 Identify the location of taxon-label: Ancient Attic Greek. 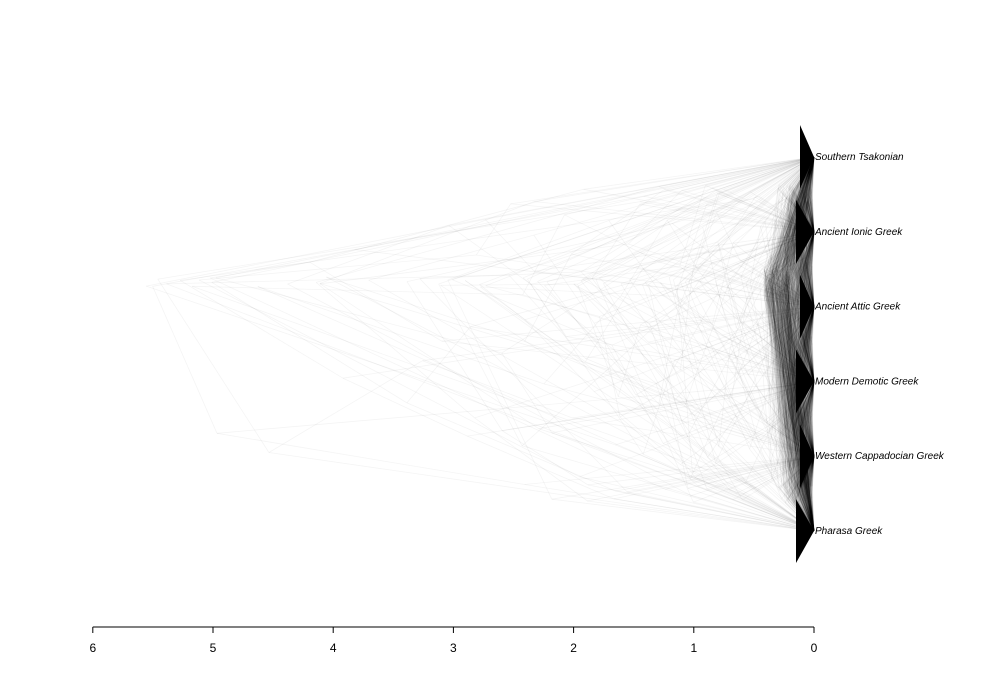
(857, 307).